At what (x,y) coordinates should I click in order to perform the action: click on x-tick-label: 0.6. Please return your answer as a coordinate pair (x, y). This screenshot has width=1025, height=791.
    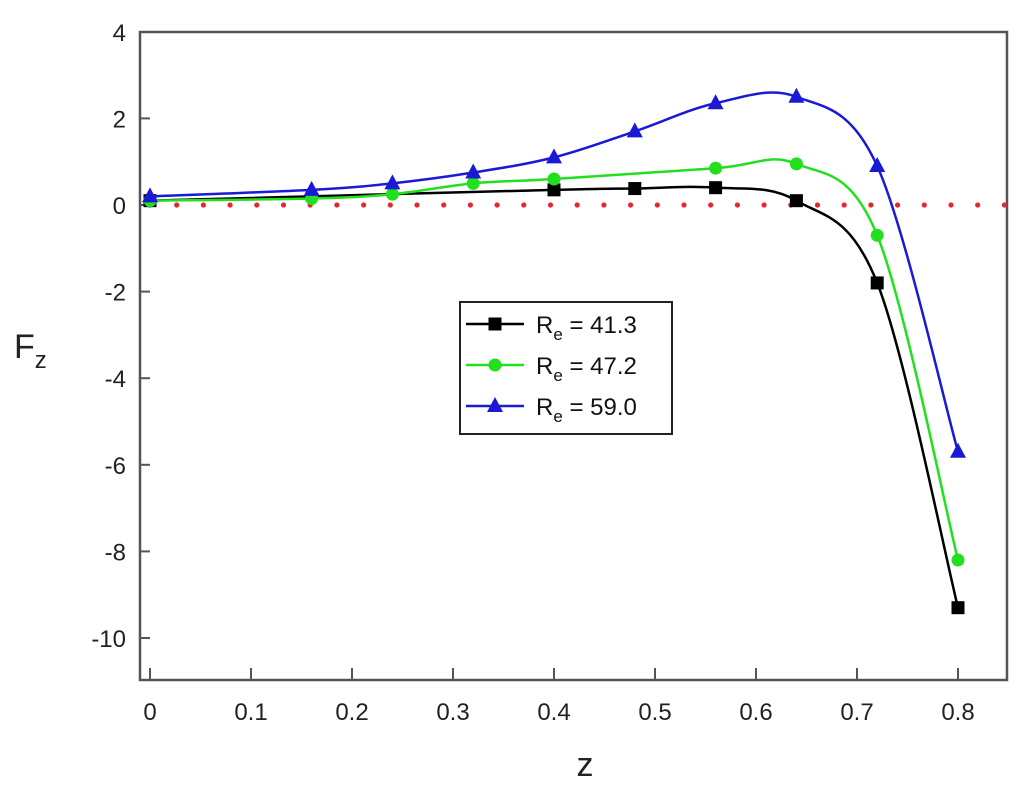
    Looking at the image, I should click on (755, 712).